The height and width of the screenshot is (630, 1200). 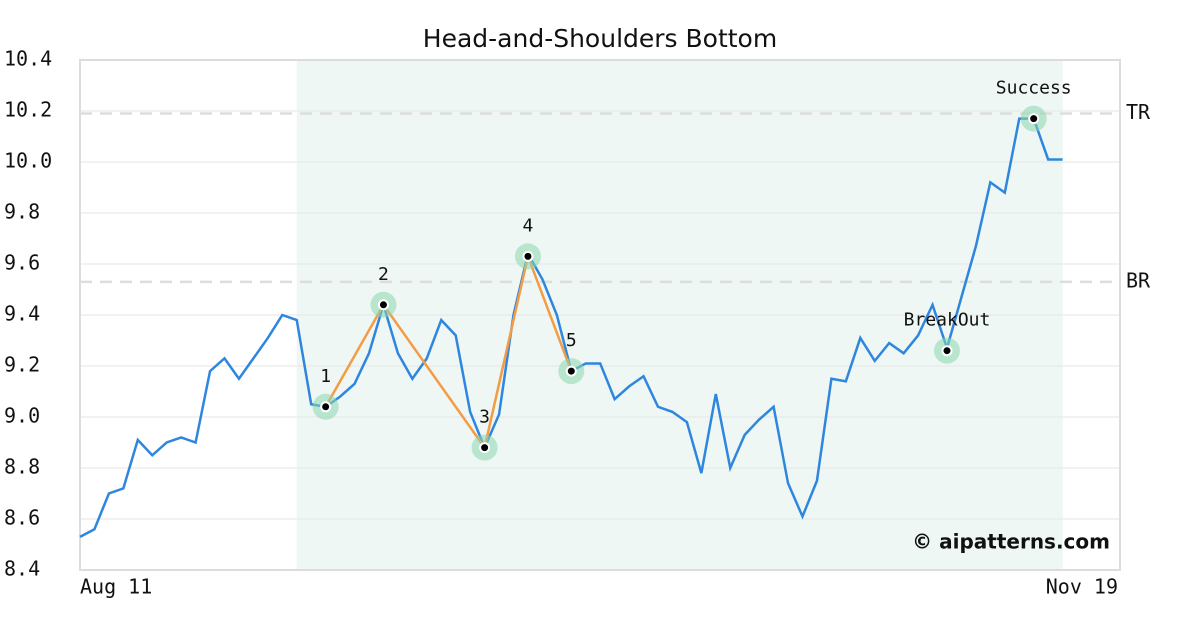 What do you see at coordinates (484, 417) in the screenshot?
I see `pattern-label: 3` at bounding box center [484, 417].